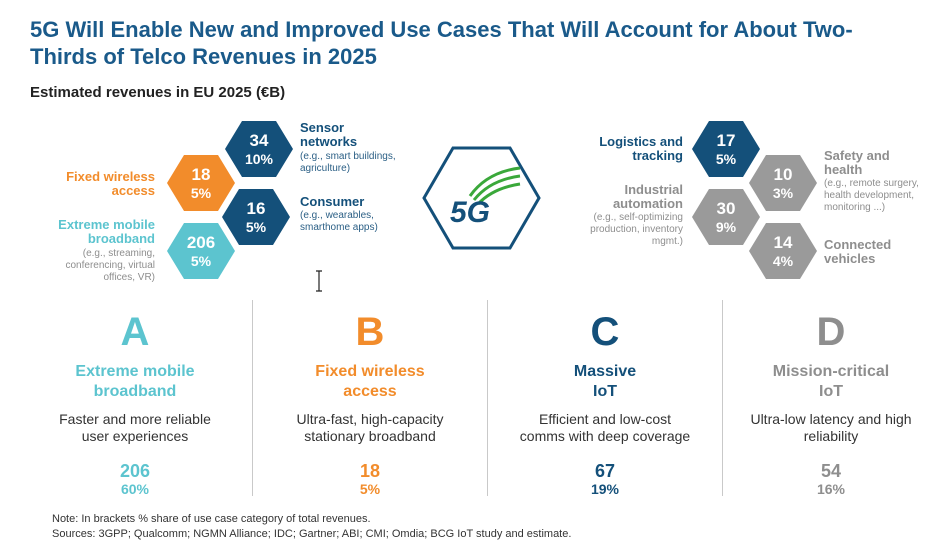 The height and width of the screenshot is (548, 946). I want to click on column-d-pct: 16%, so click(831, 489).